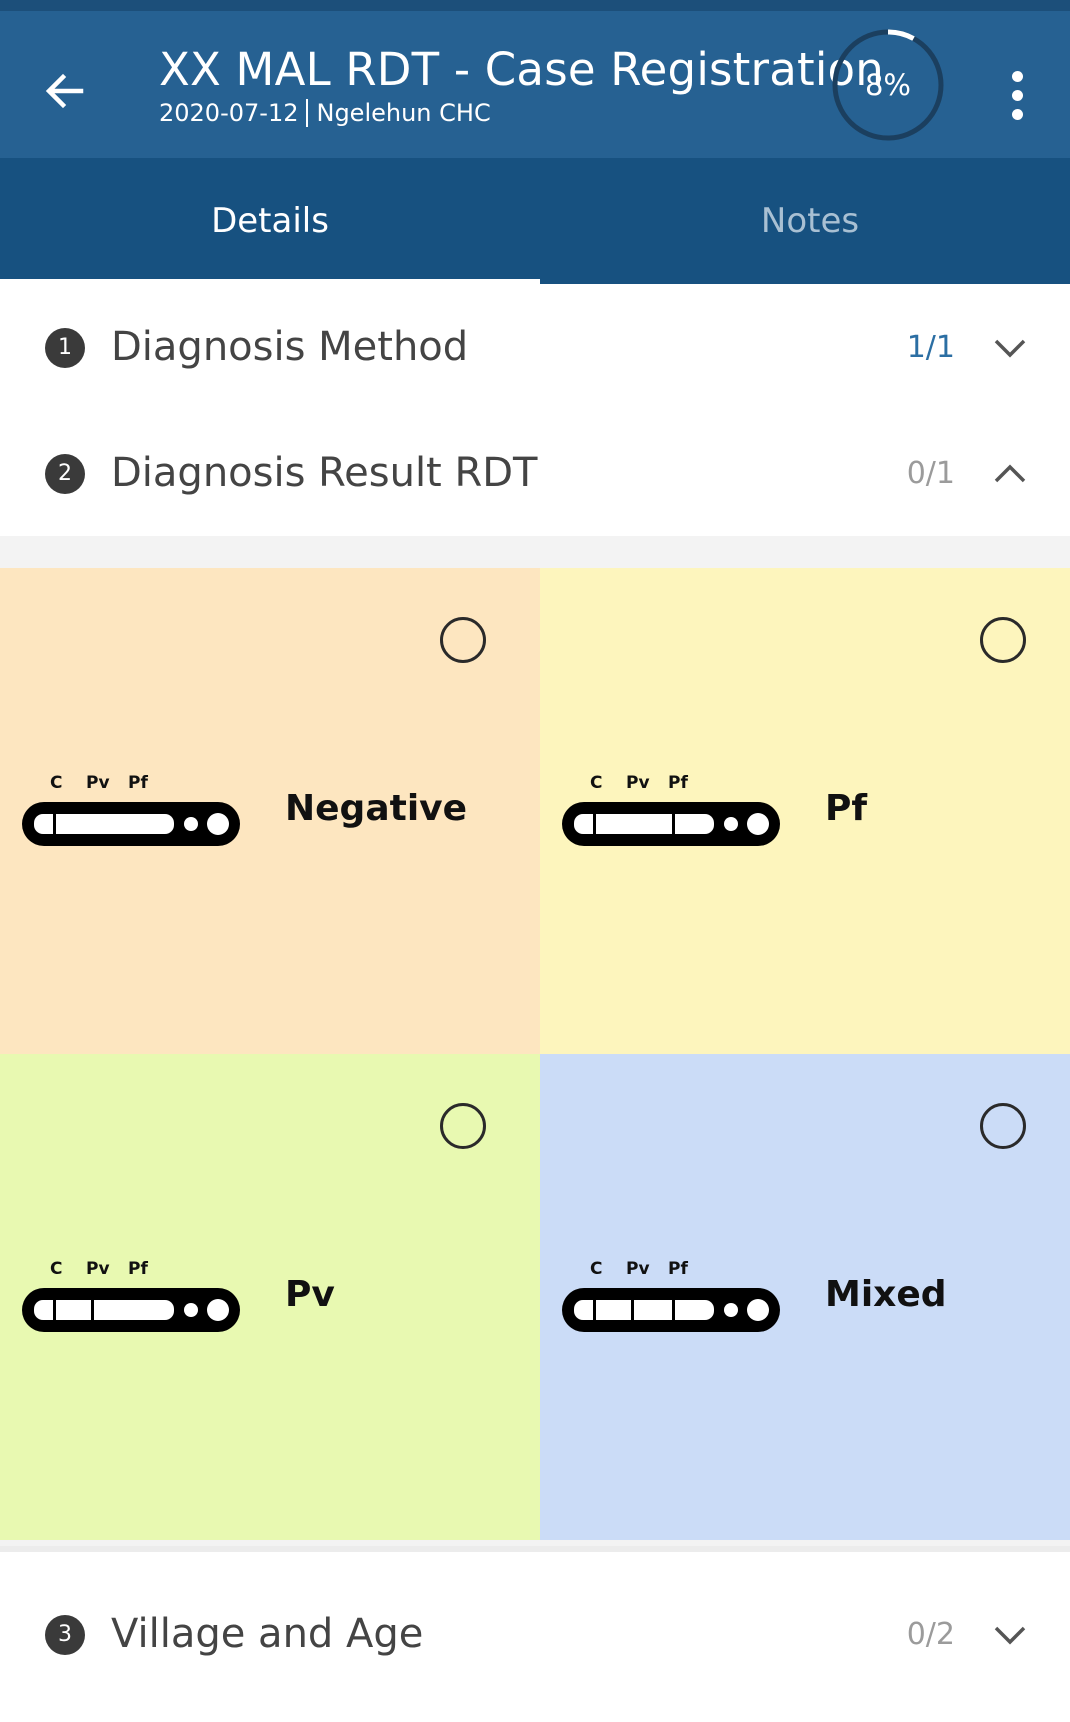 This screenshot has height=1722, width=1070. Describe the element at coordinates (65, 348) in the screenshot. I see `section-number-badge: 1` at that location.